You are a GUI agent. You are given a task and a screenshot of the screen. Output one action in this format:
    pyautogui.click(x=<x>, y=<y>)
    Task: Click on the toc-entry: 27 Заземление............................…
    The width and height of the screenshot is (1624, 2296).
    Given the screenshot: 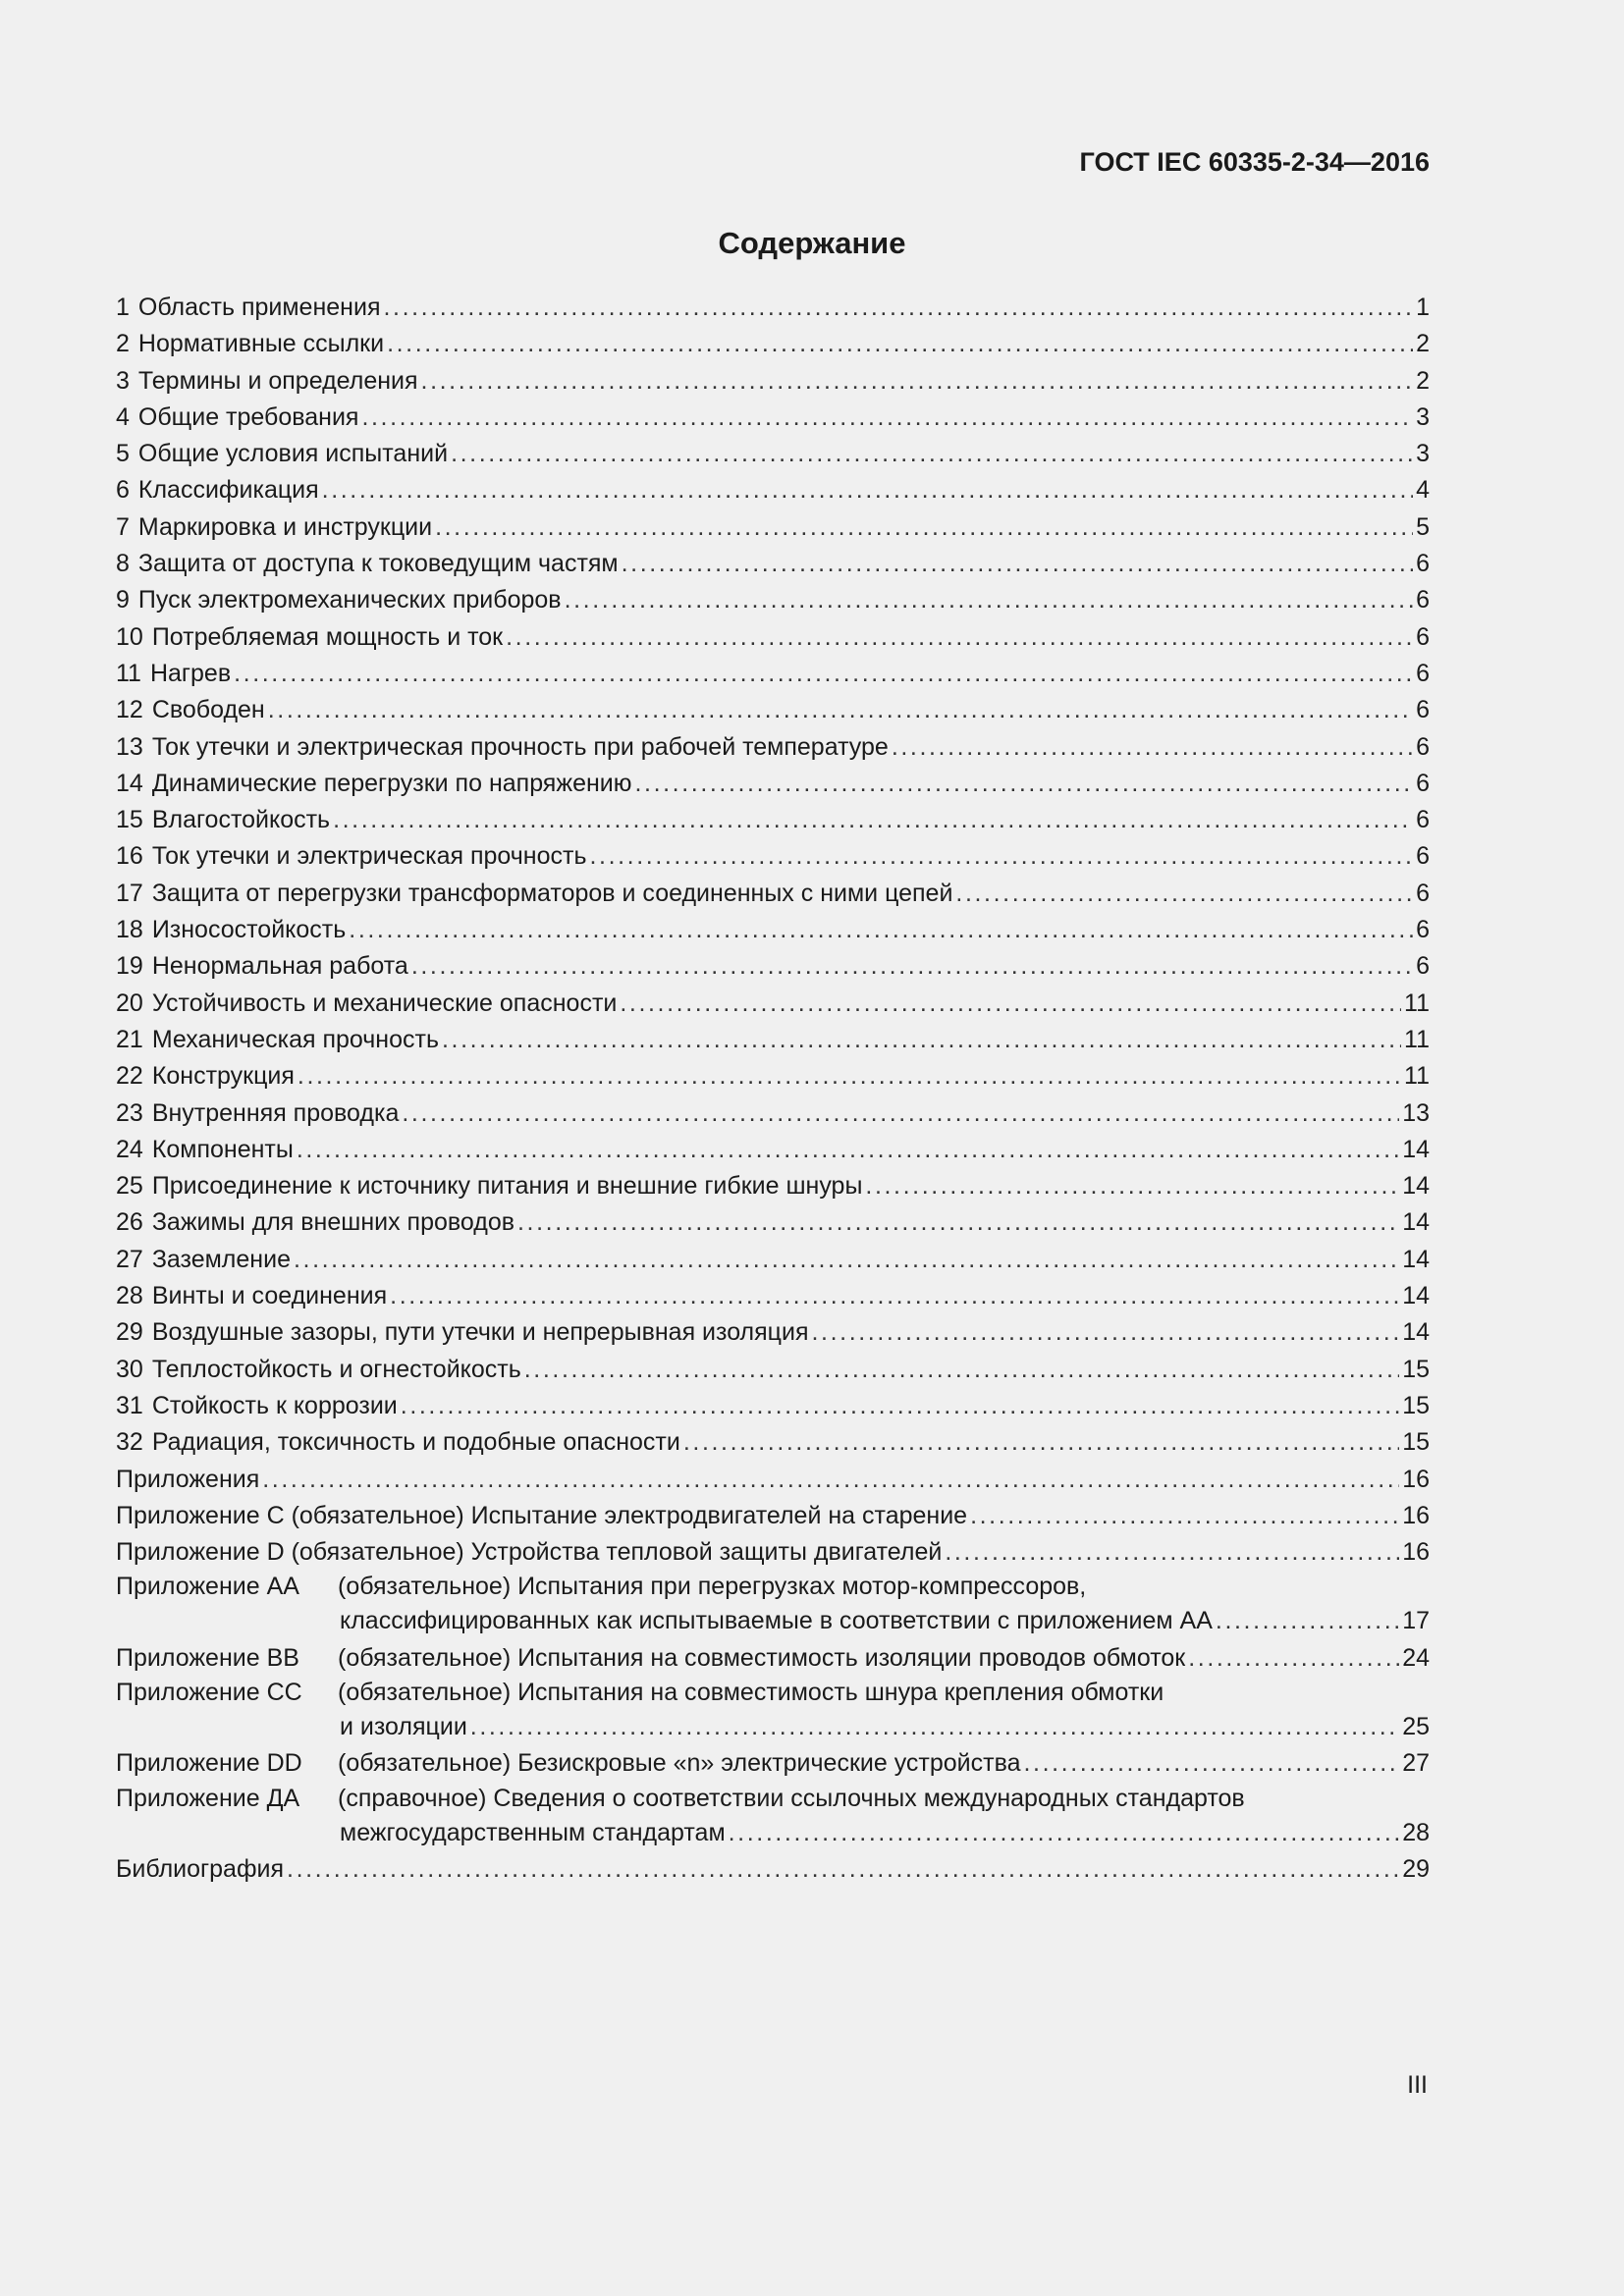 What is the action you would take?
    pyautogui.click(x=773, y=1260)
    